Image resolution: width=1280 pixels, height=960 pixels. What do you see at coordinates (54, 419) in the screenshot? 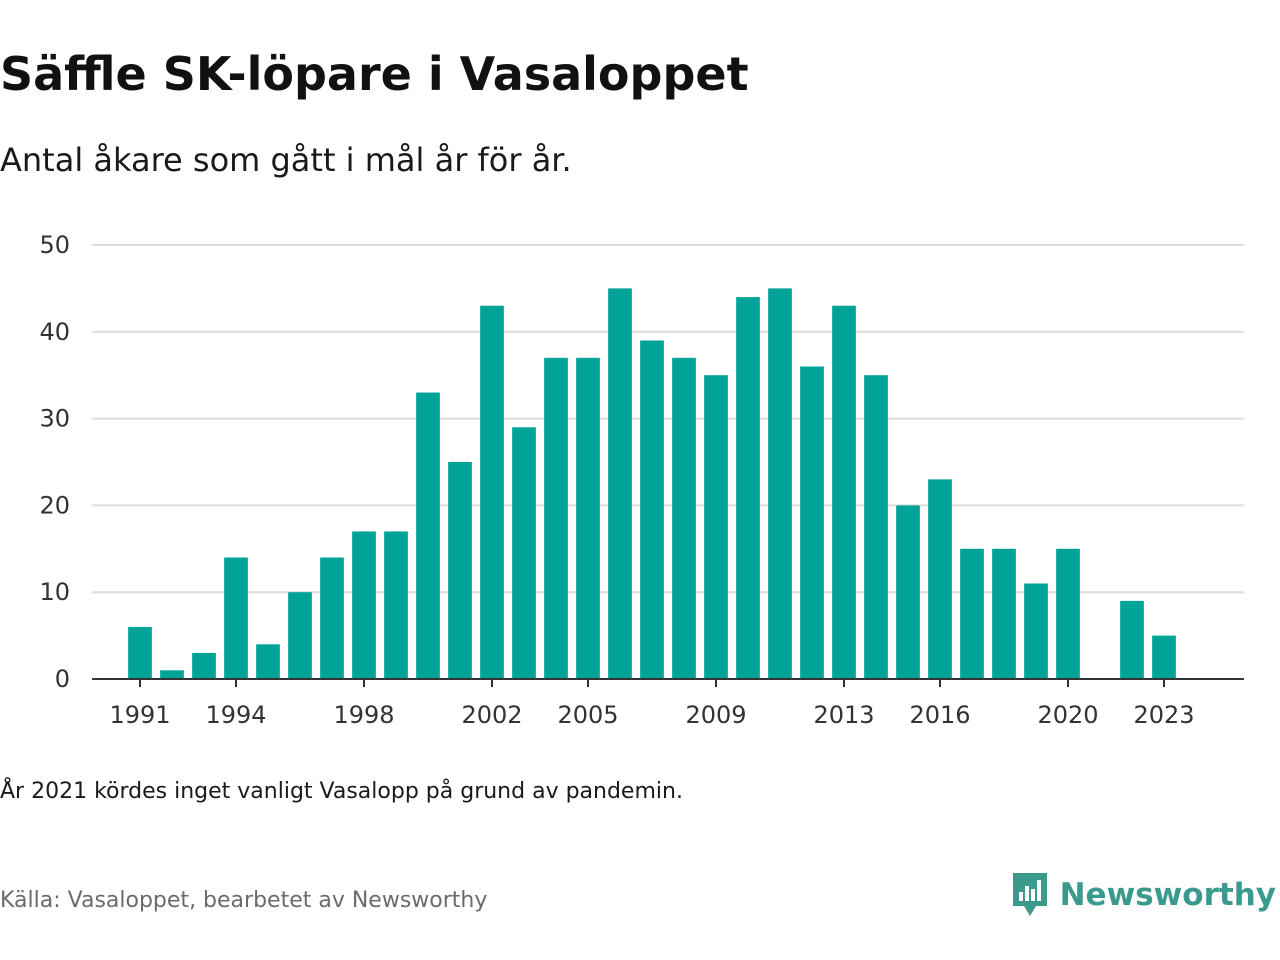
I see `y-tick-label: 30` at bounding box center [54, 419].